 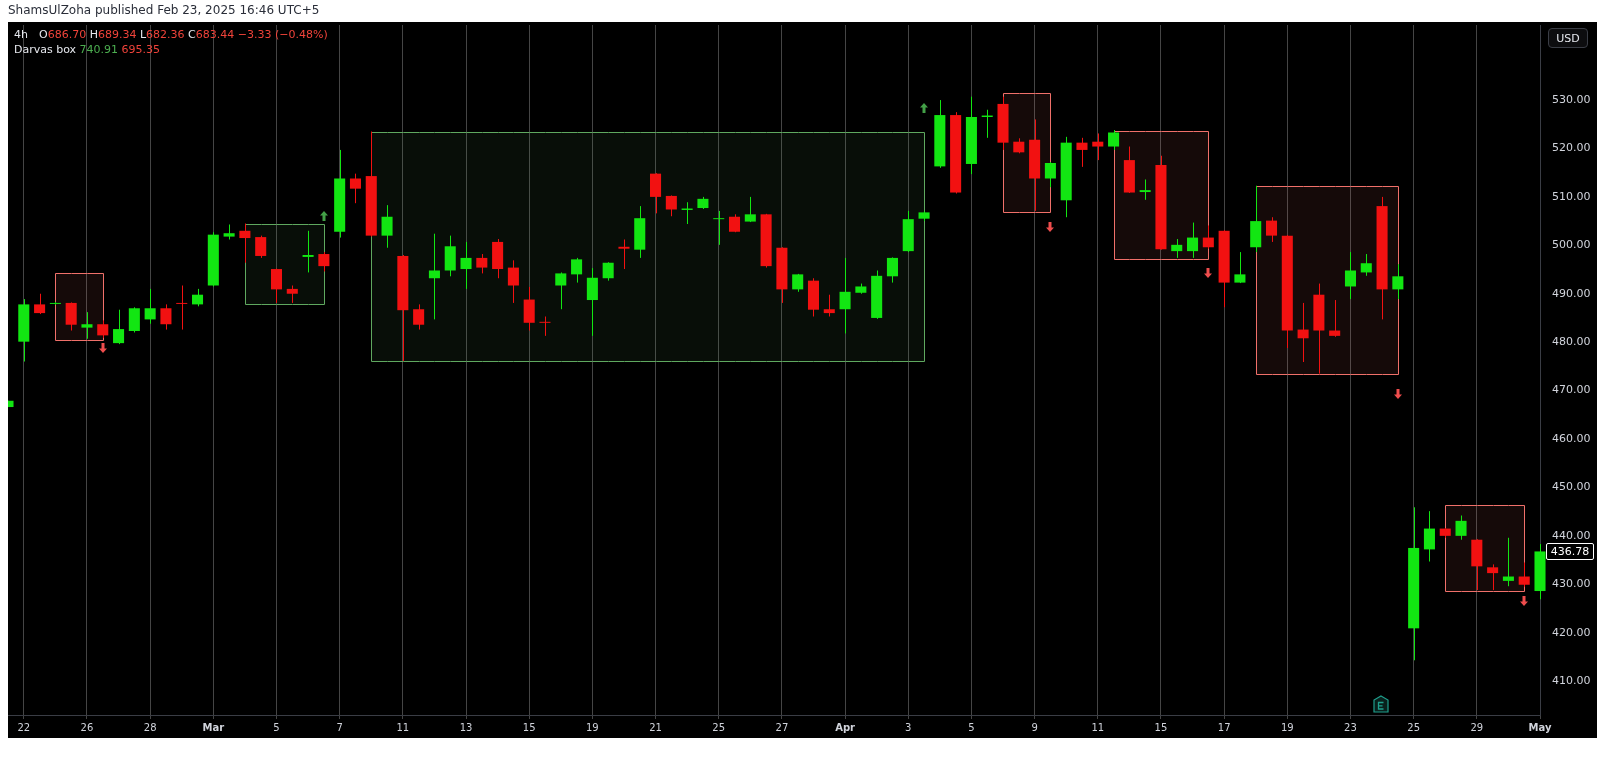 I want to click on x-tick-label: Apr, so click(x=845, y=727).